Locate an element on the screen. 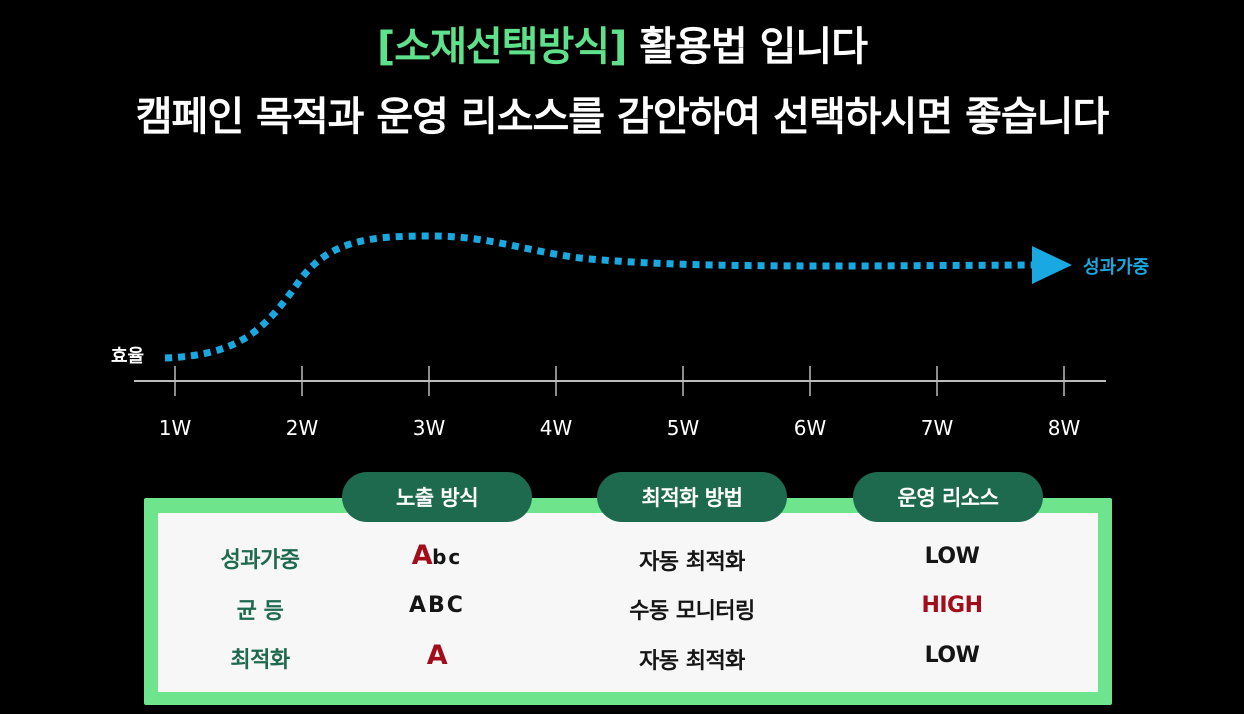 The image size is (1244, 714). week-labels: 1W 2W 3W 4W 5W 6W 7W 8W is located at coordinates (620, 428).